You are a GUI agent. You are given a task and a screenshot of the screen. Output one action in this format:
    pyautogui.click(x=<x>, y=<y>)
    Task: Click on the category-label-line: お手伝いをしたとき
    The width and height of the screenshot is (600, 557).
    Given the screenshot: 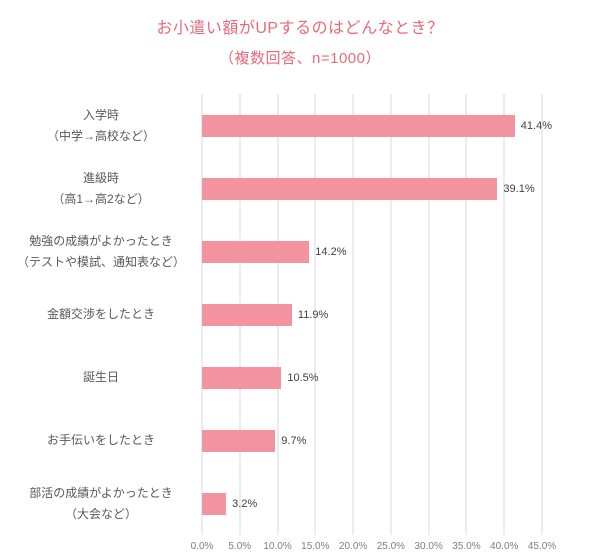 What is the action you would take?
    pyautogui.click(x=100, y=440)
    